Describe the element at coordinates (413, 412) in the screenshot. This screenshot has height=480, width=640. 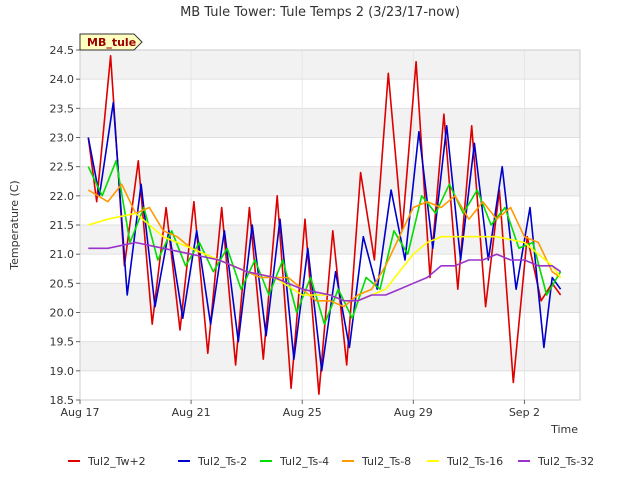
I see `x-tick-label: Aug 29` at that location.